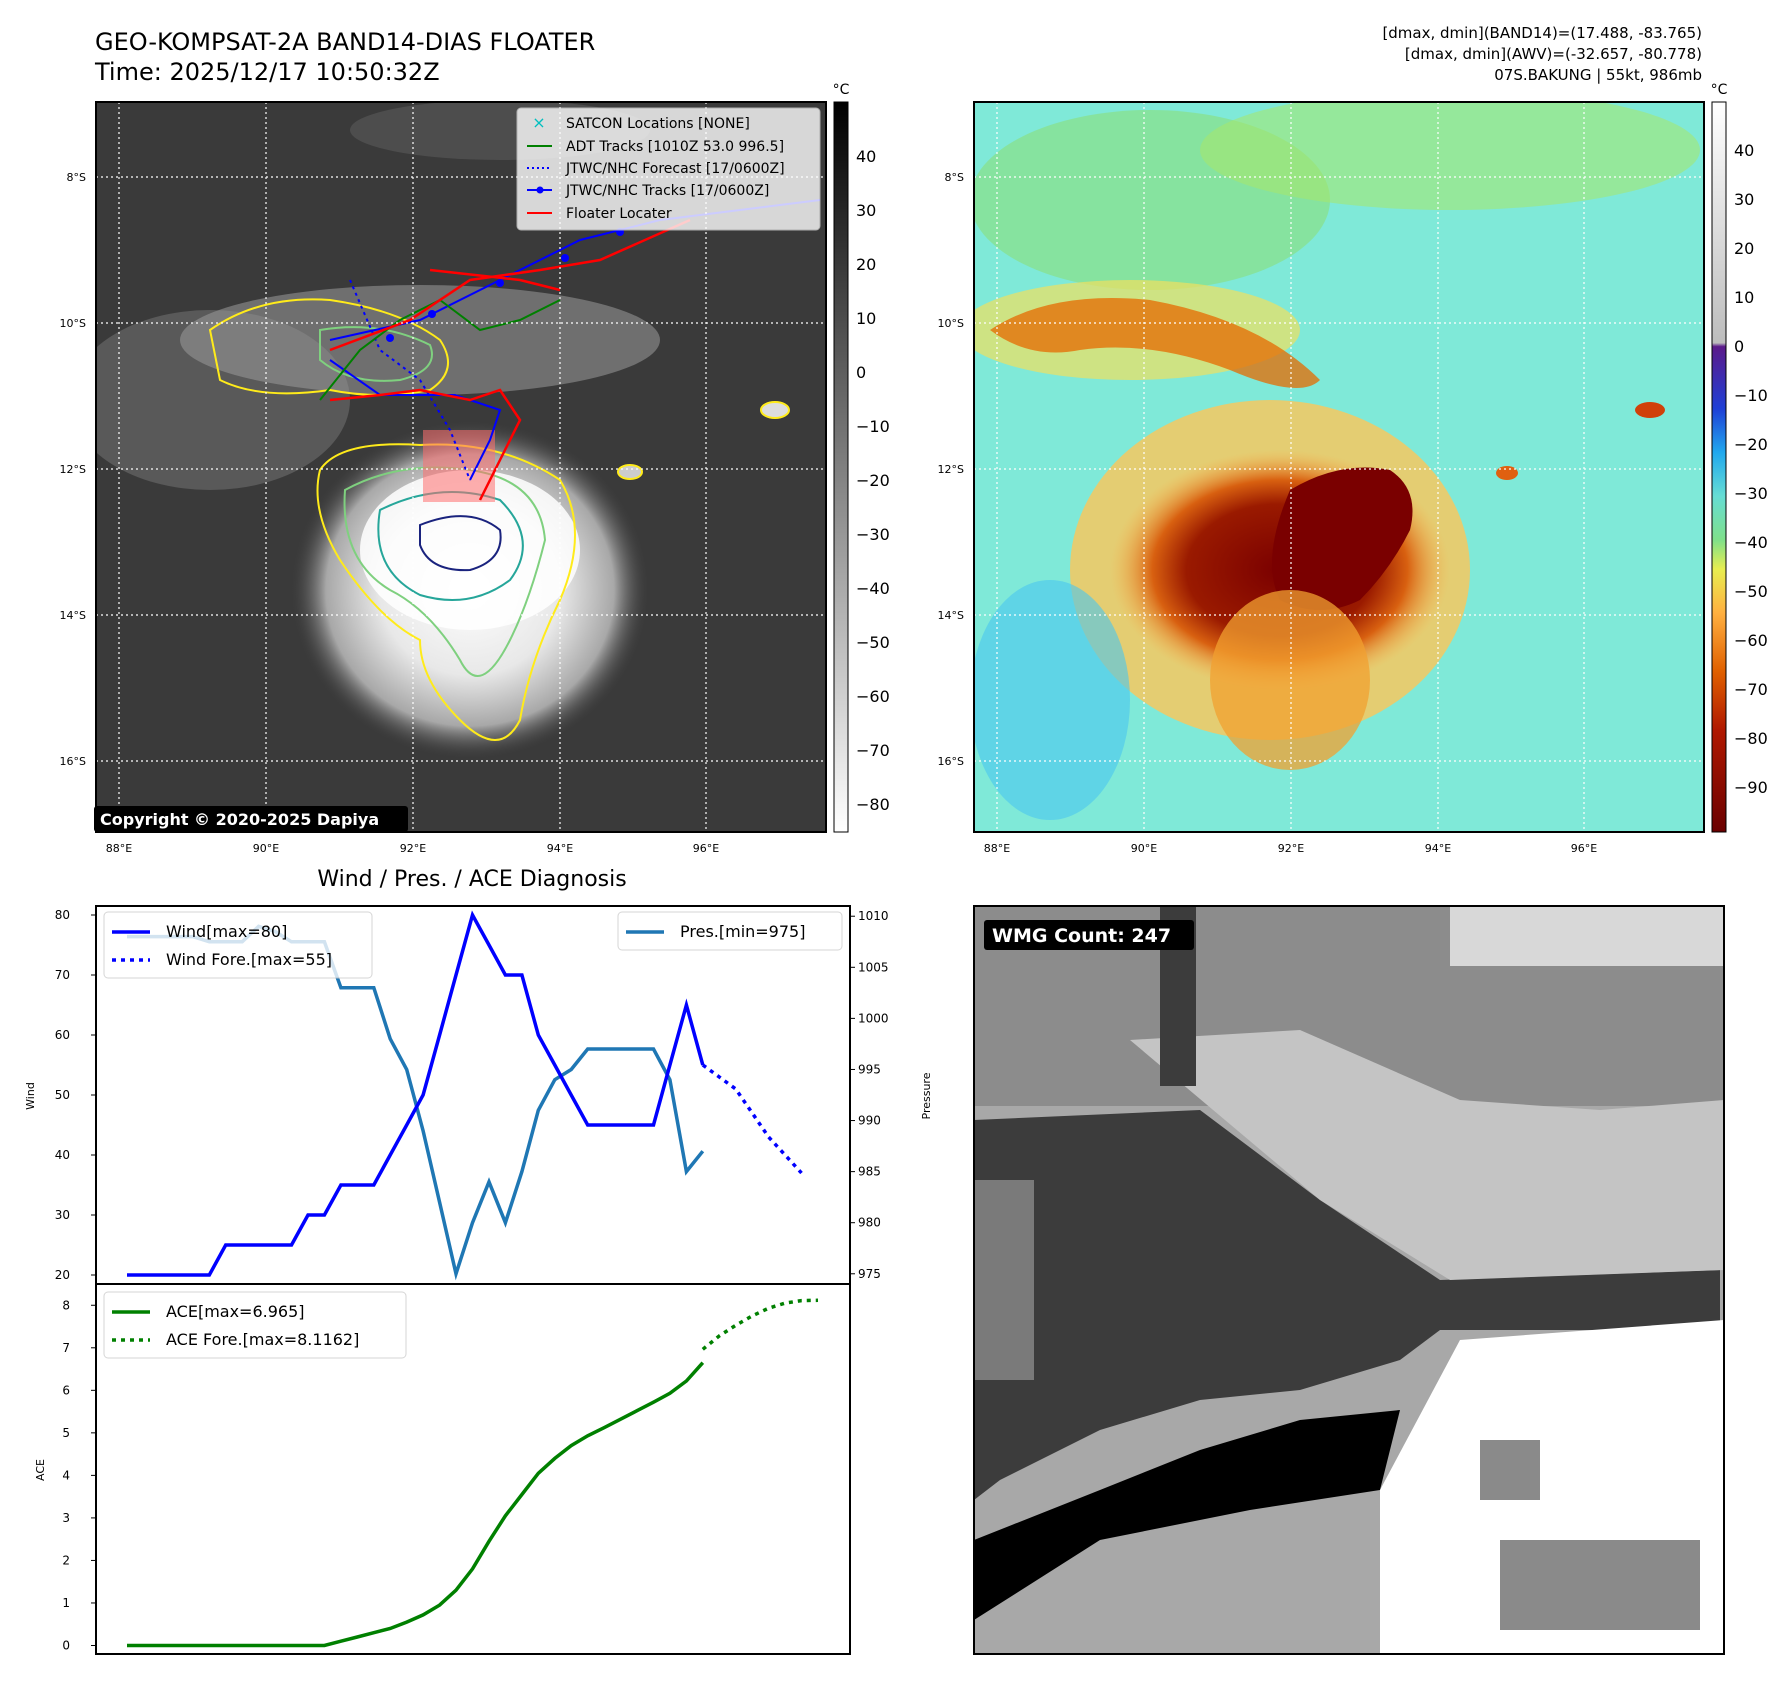 The height and width of the screenshot is (1690, 1788). What do you see at coordinates (873, 916) in the screenshot?
I see `presYTicks-label-7: 1010` at bounding box center [873, 916].